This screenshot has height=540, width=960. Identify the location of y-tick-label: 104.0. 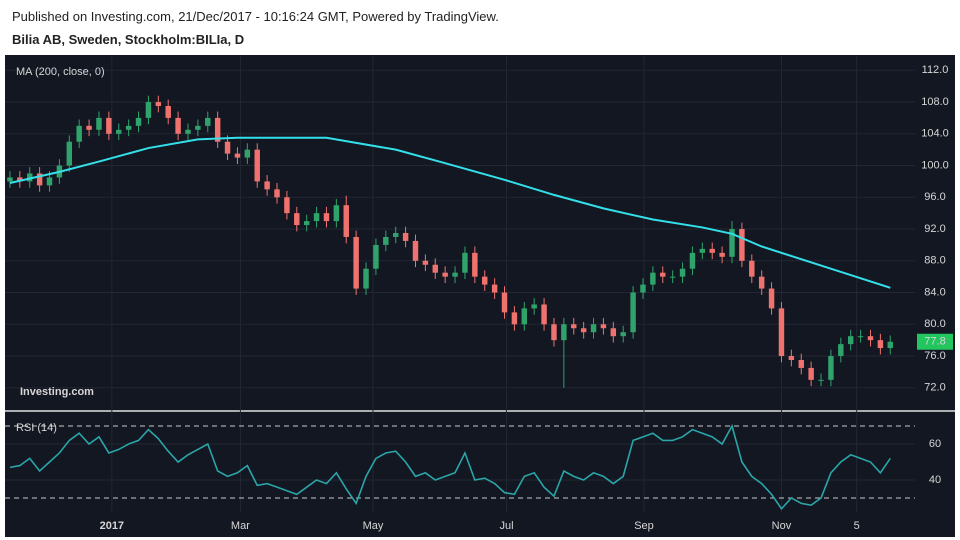
(935, 134).